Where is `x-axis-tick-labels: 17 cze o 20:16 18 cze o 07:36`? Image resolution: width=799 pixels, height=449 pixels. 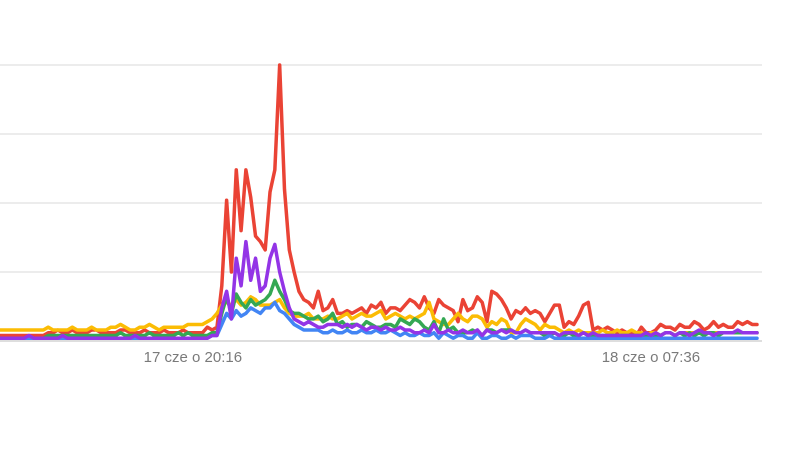 x-axis-tick-labels: 17 cze o 20:16 18 cze o 07:36 is located at coordinates (422, 357).